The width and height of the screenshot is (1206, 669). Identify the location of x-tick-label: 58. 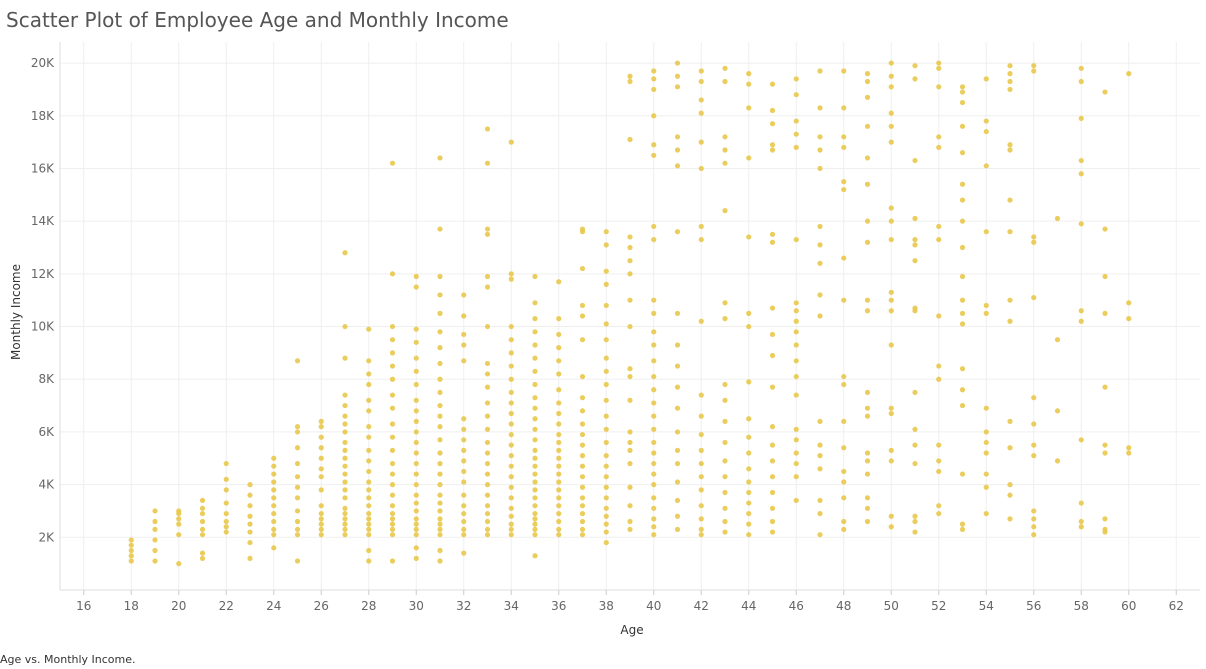
(1081, 606).